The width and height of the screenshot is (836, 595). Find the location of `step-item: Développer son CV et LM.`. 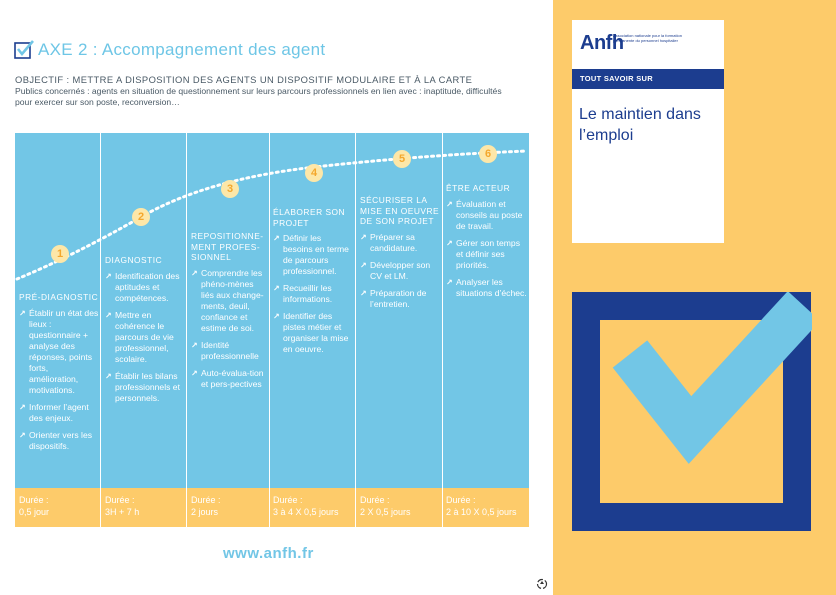

step-item: Développer son CV et LM. is located at coordinates (400, 271).